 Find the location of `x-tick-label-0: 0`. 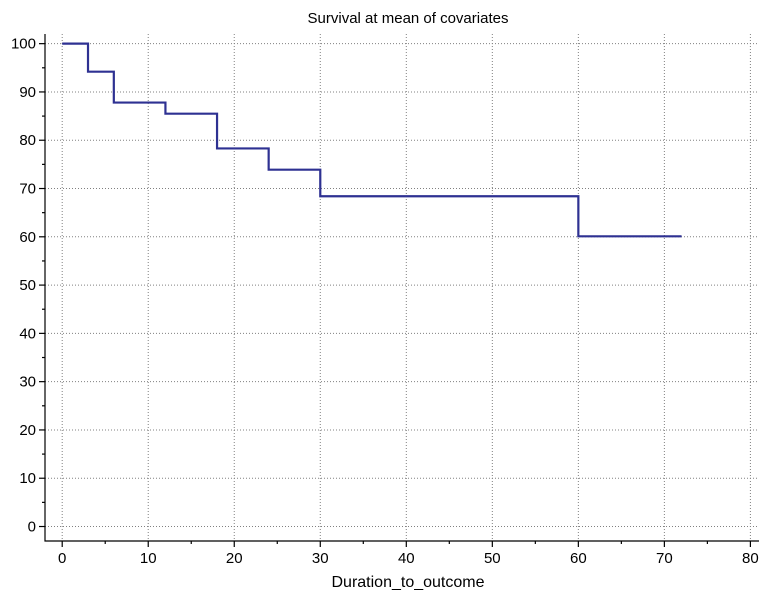

x-tick-label-0: 0 is located at coordinates (62, 558).